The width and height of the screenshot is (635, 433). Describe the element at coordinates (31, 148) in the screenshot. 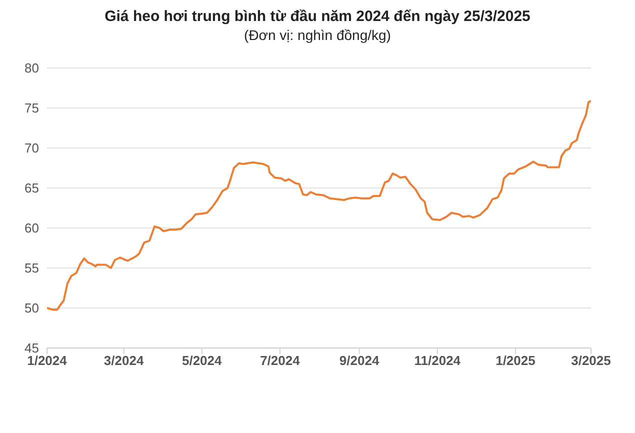

I see `y-tick-label: 70` at that location.